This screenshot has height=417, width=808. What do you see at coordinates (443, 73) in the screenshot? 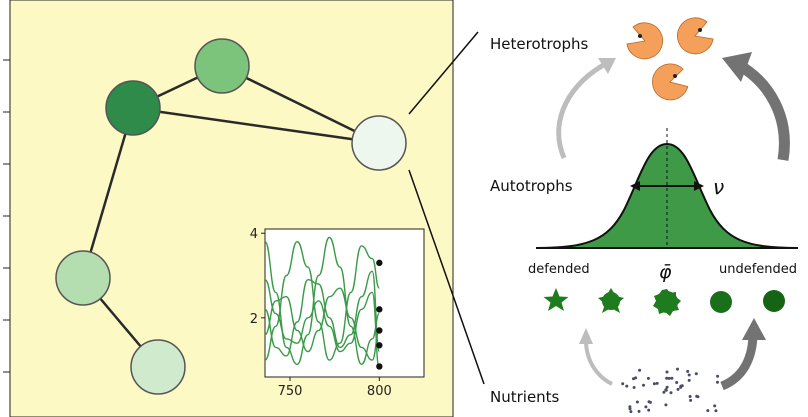
I see `connector-upper` at bounding box center [443, 73].